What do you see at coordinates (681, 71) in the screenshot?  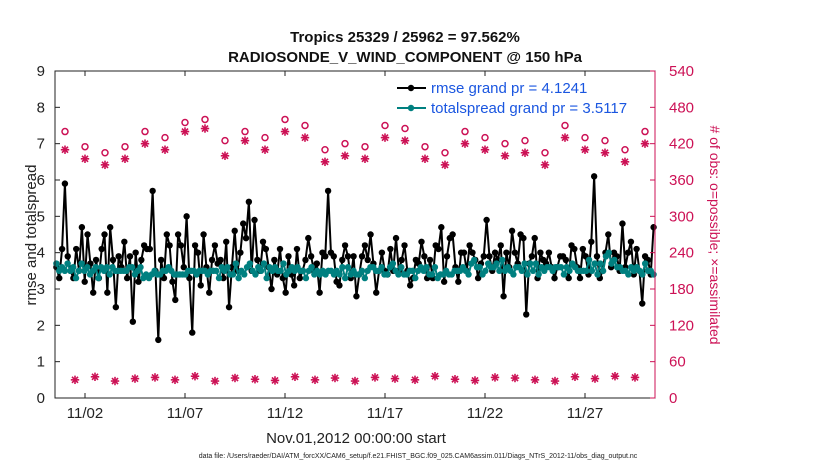 I see `y-right-tick-label: 540` at bounding box center [681, 71].